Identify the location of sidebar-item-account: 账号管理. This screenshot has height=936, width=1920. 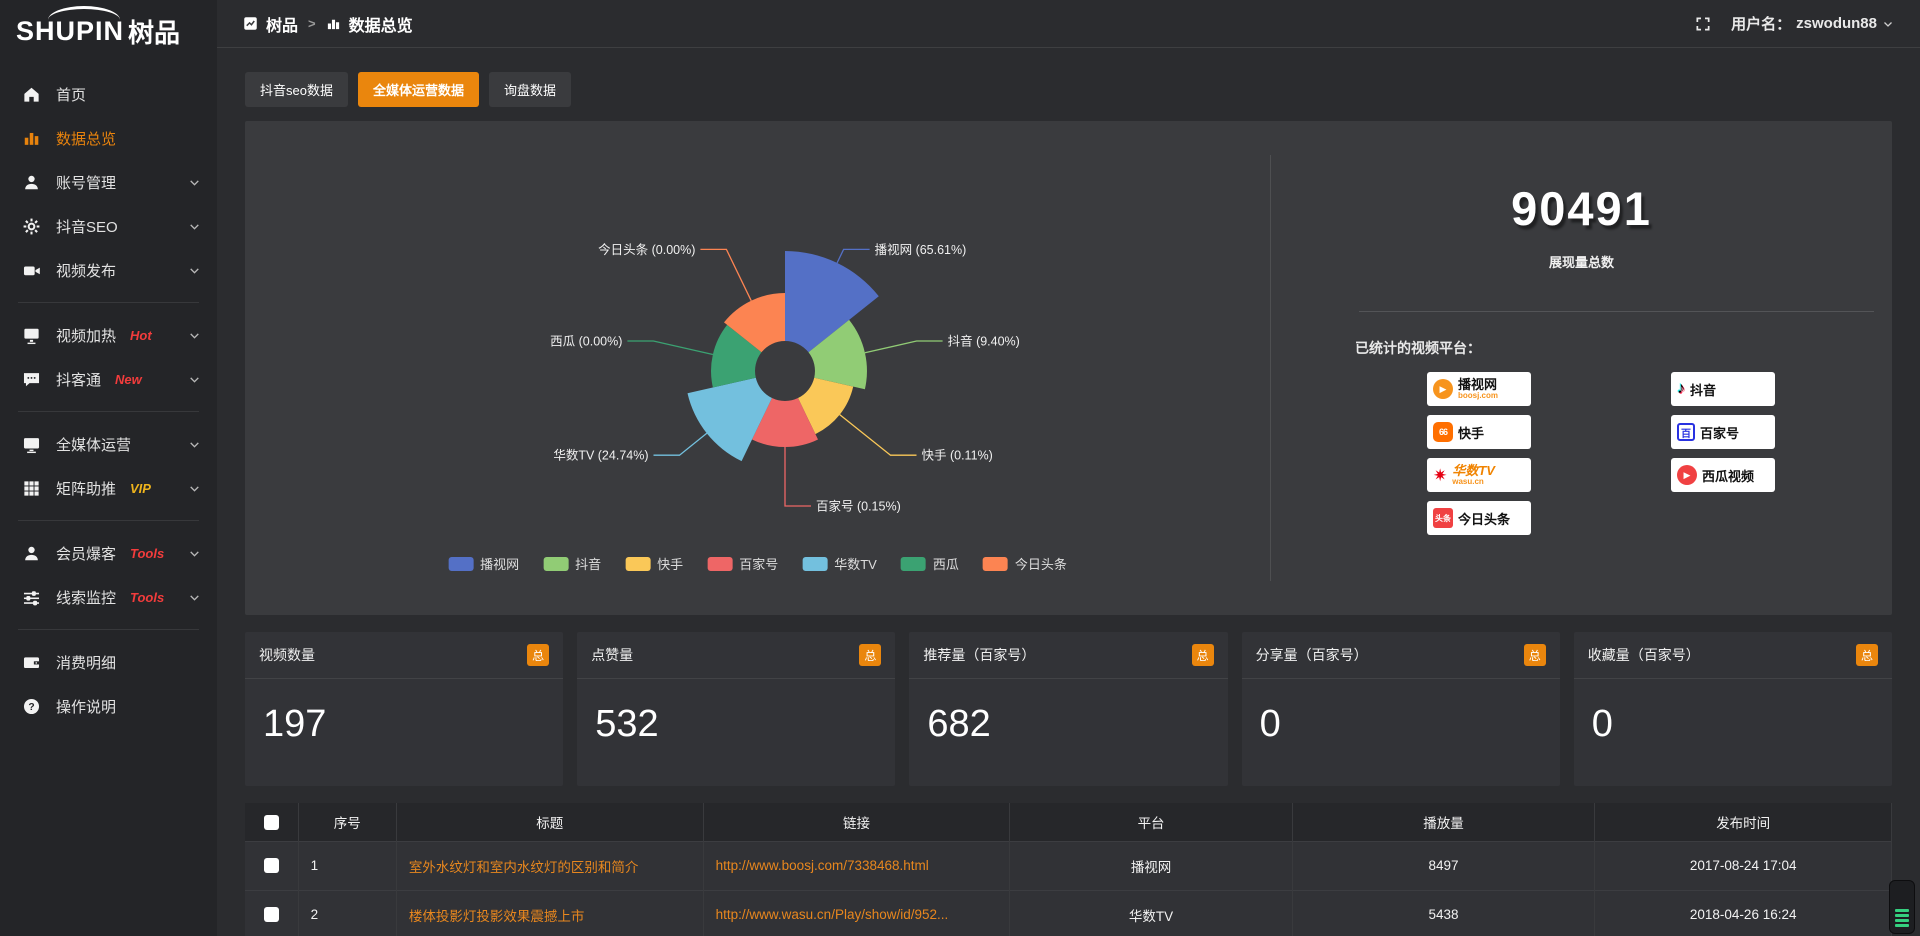
(108, 182).